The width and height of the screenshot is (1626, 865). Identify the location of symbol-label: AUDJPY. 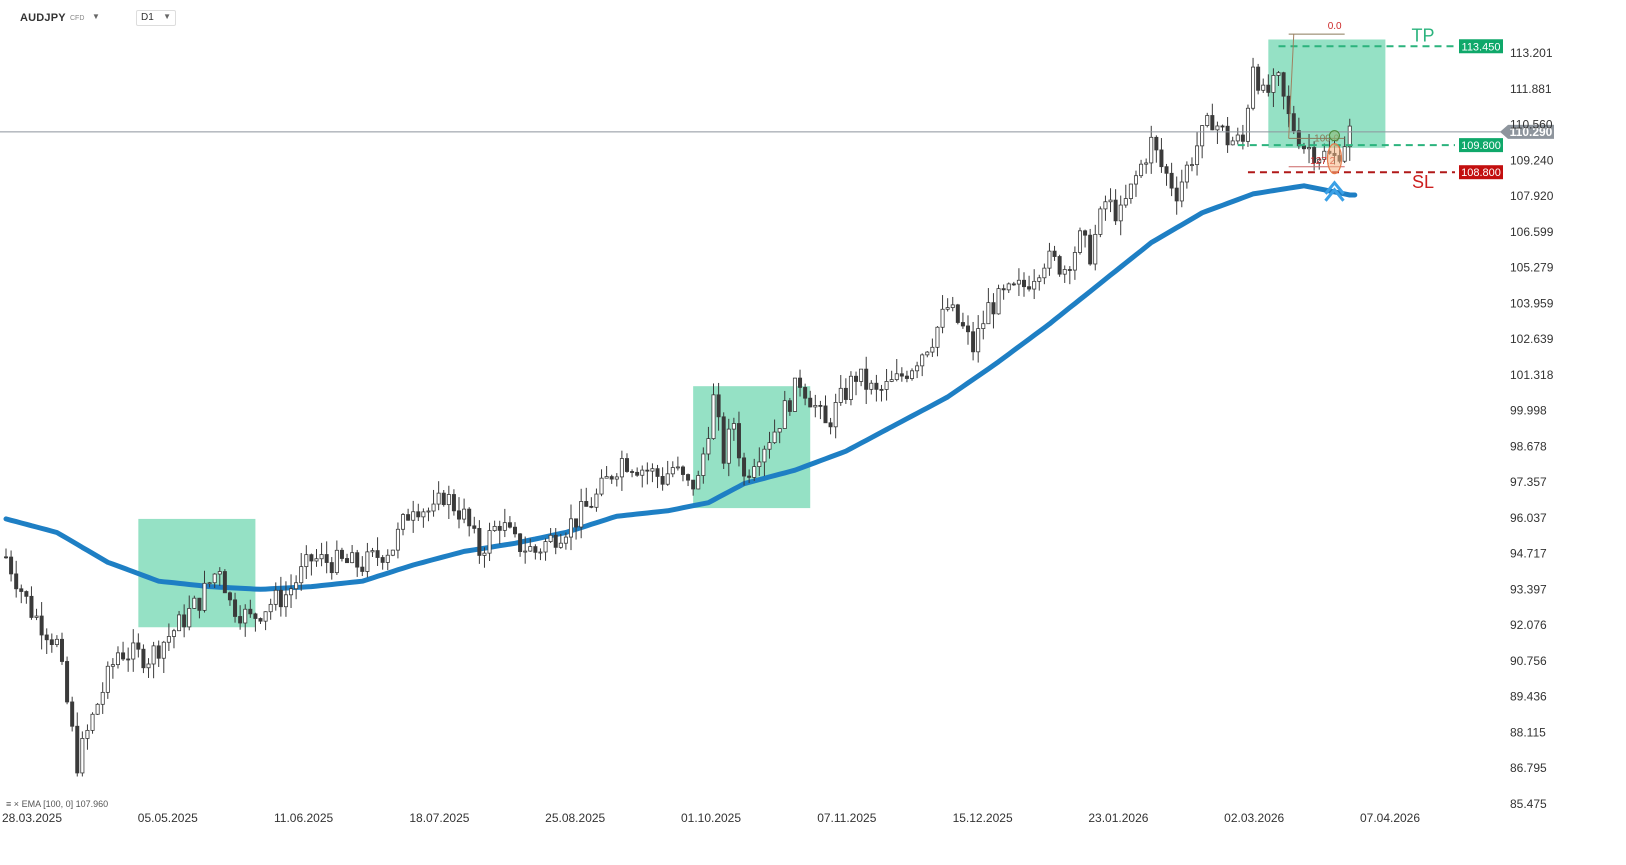
(43, 18).